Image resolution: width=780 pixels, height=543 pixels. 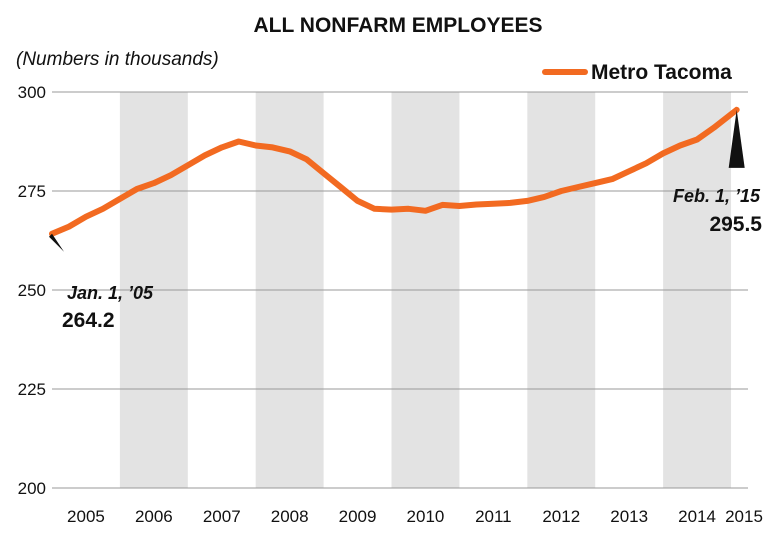 What do you see at coordinates (56, 242) in the screenshot?
I see `pointer-start` at bounding box center [56, 242].